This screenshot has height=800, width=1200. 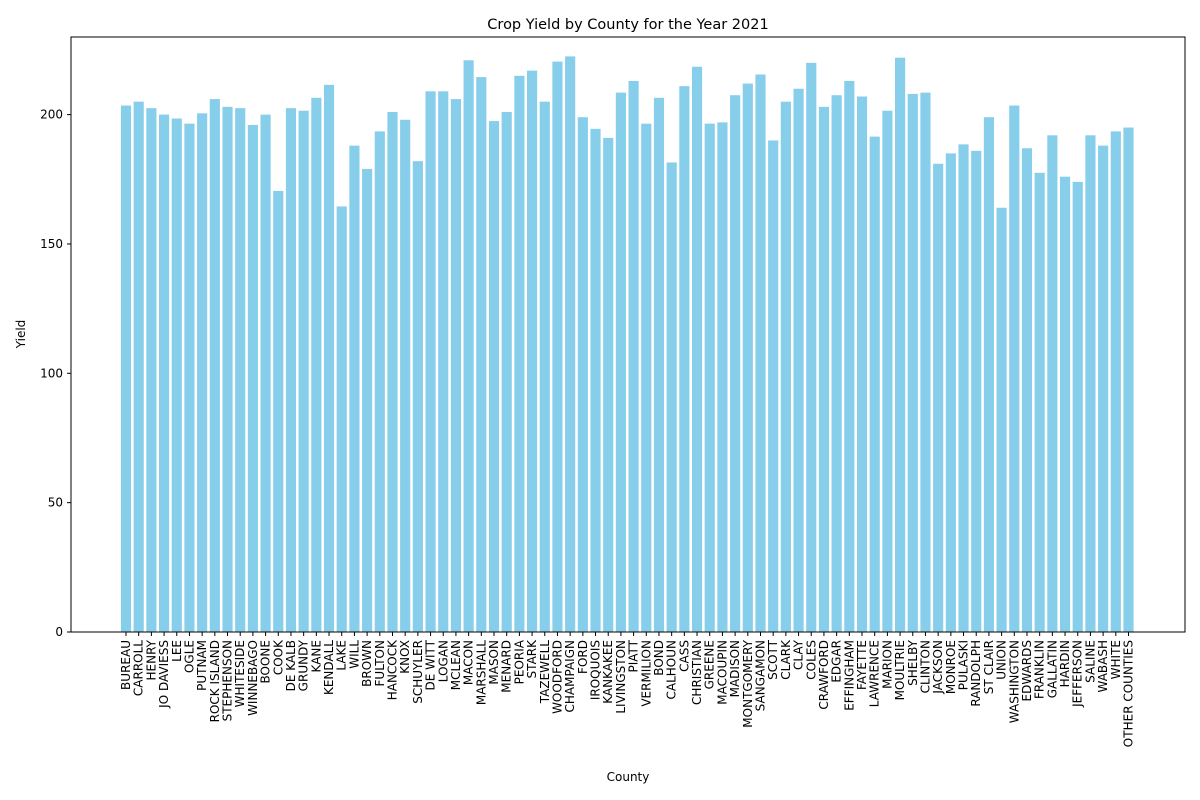 I want to click on x-tick-label: GRUNDY, so click(x=304, y=665).